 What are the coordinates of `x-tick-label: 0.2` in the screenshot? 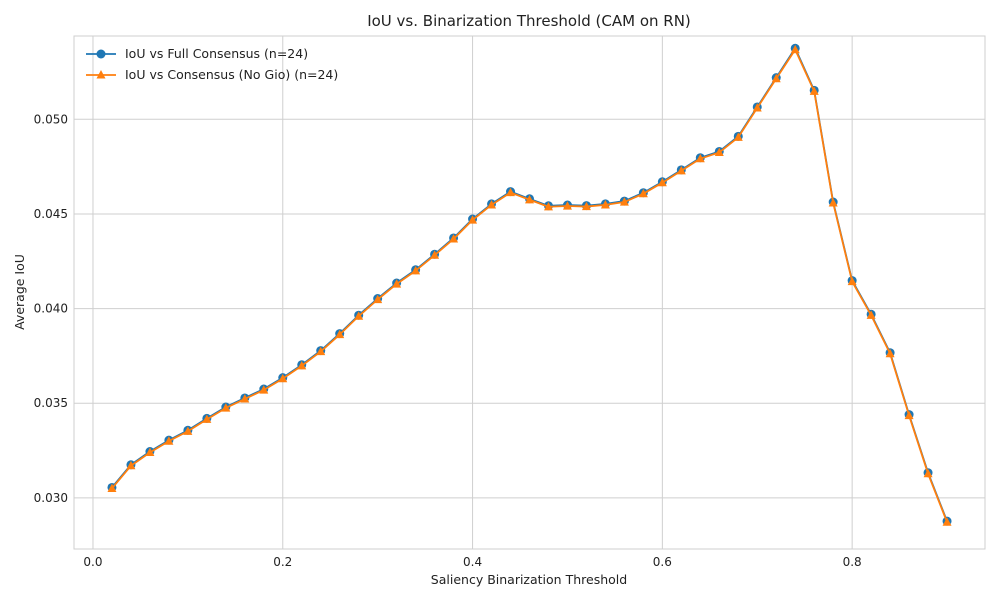 It's located at (282, 562).